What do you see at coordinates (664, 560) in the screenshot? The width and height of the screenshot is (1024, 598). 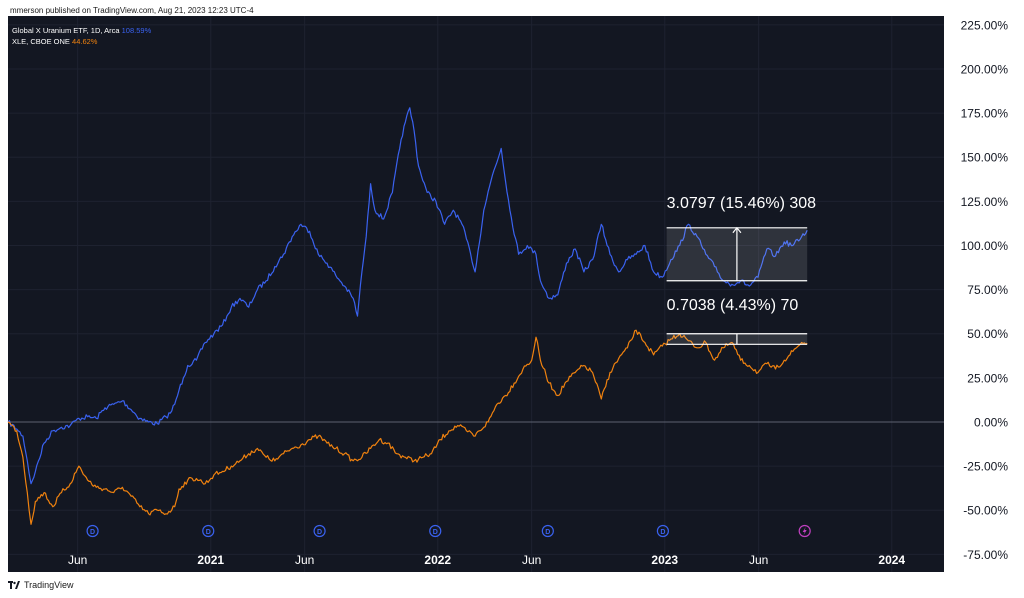 I see `x-tick-label: 2023` at bounding box center [664, 560].